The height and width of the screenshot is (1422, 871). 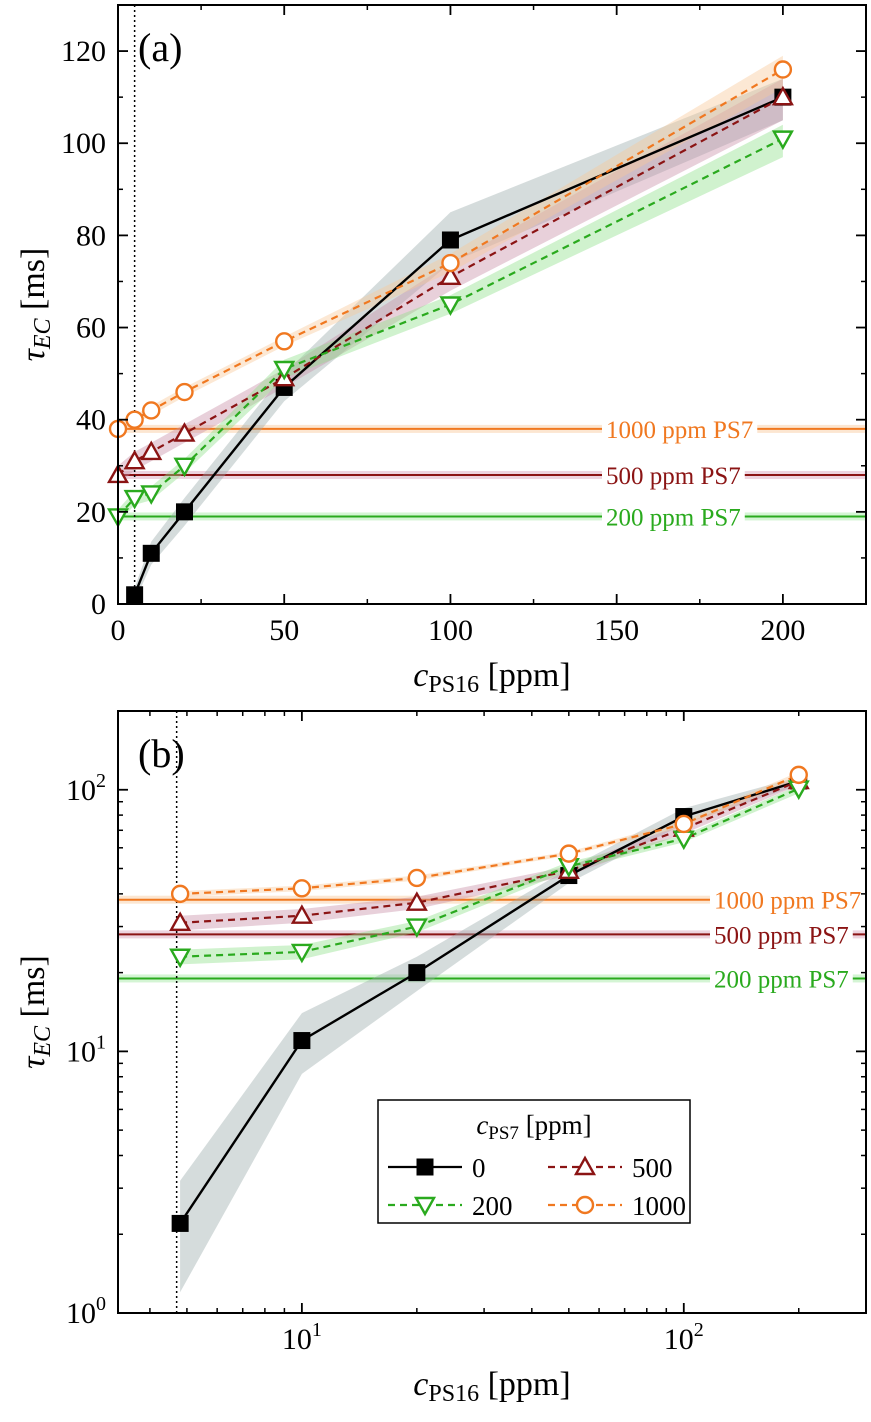 What do you see at coordinates (302, 1337) in the screenshot?
I see `x-tick-label: 101` at bounding box center [302, 1337].